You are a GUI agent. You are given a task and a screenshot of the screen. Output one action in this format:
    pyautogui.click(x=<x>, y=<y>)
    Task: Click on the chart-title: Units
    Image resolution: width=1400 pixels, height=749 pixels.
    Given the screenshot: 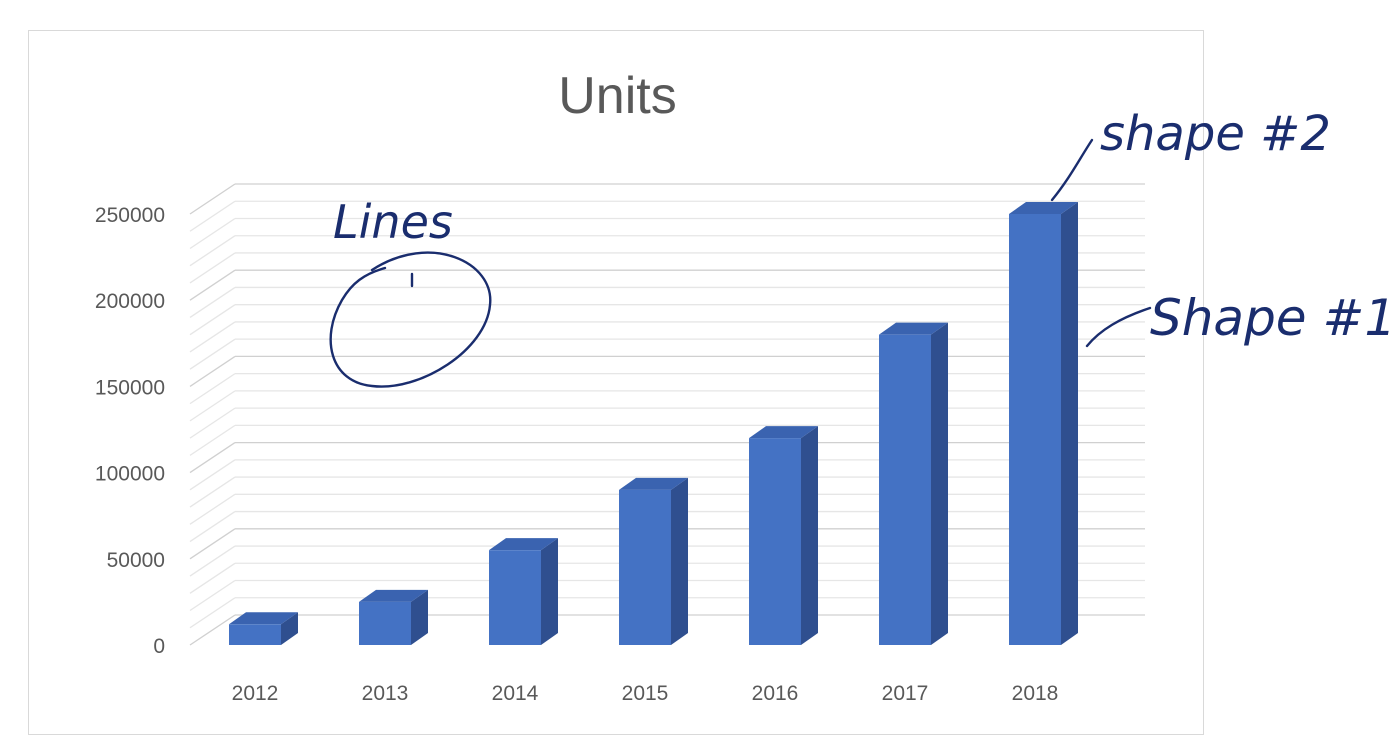 What is the action you would take?
    pyautogui.click(x=617, y=96)
    